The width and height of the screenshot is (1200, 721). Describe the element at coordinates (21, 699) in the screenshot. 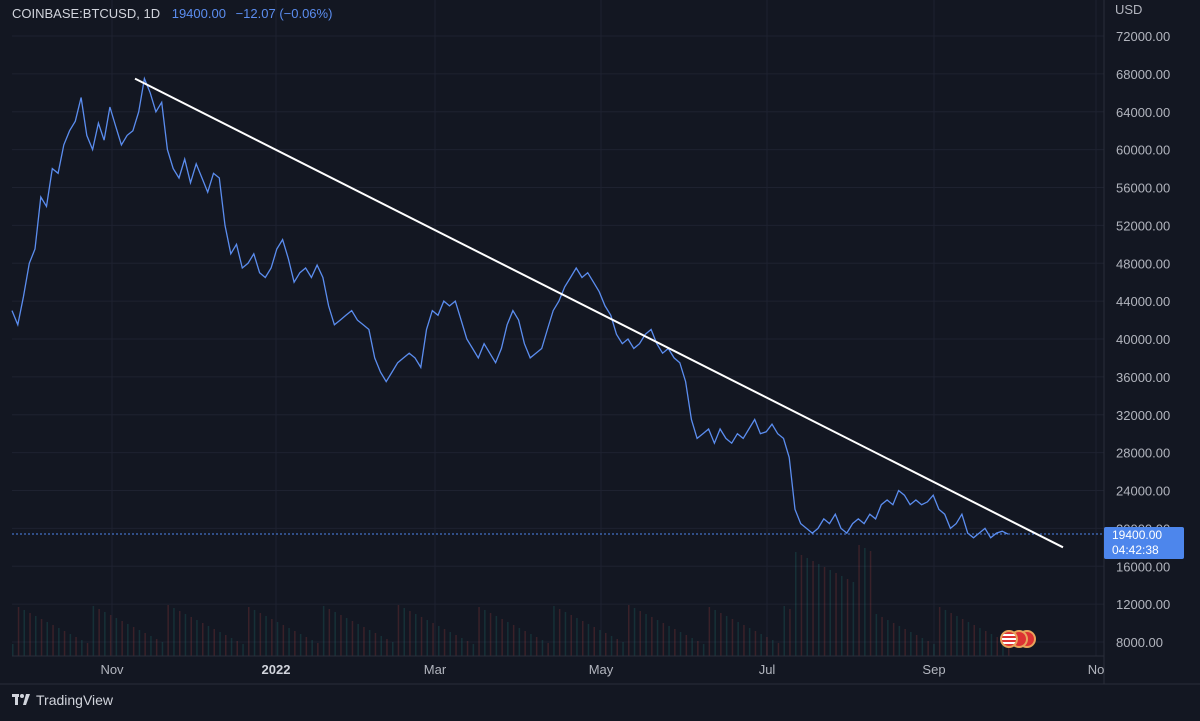

I see `tradingview-icon` at that location.